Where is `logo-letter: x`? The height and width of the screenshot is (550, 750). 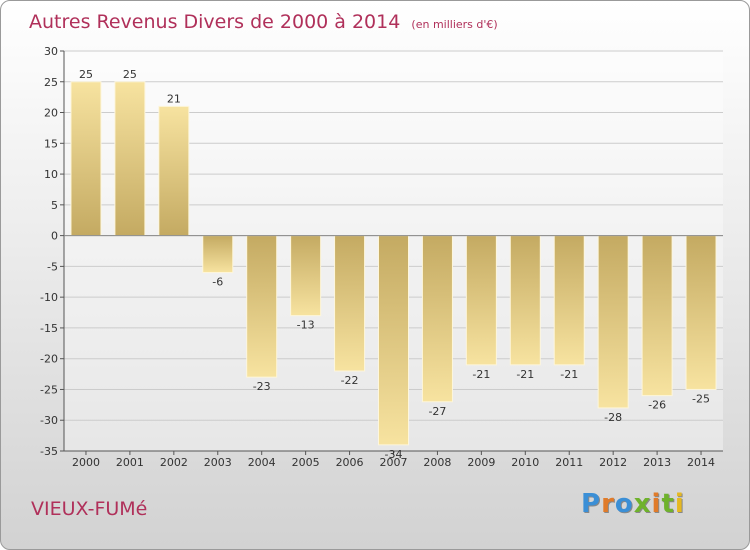
logo-letter: x is located at coordinates (642, 504).